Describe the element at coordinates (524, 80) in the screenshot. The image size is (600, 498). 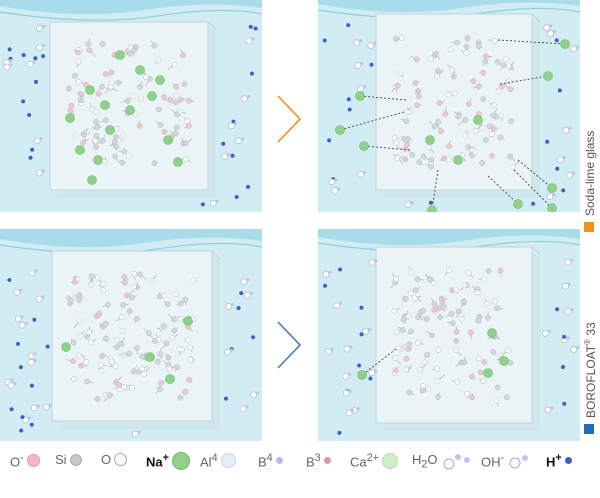
I see `exchange-arrow` at that location.